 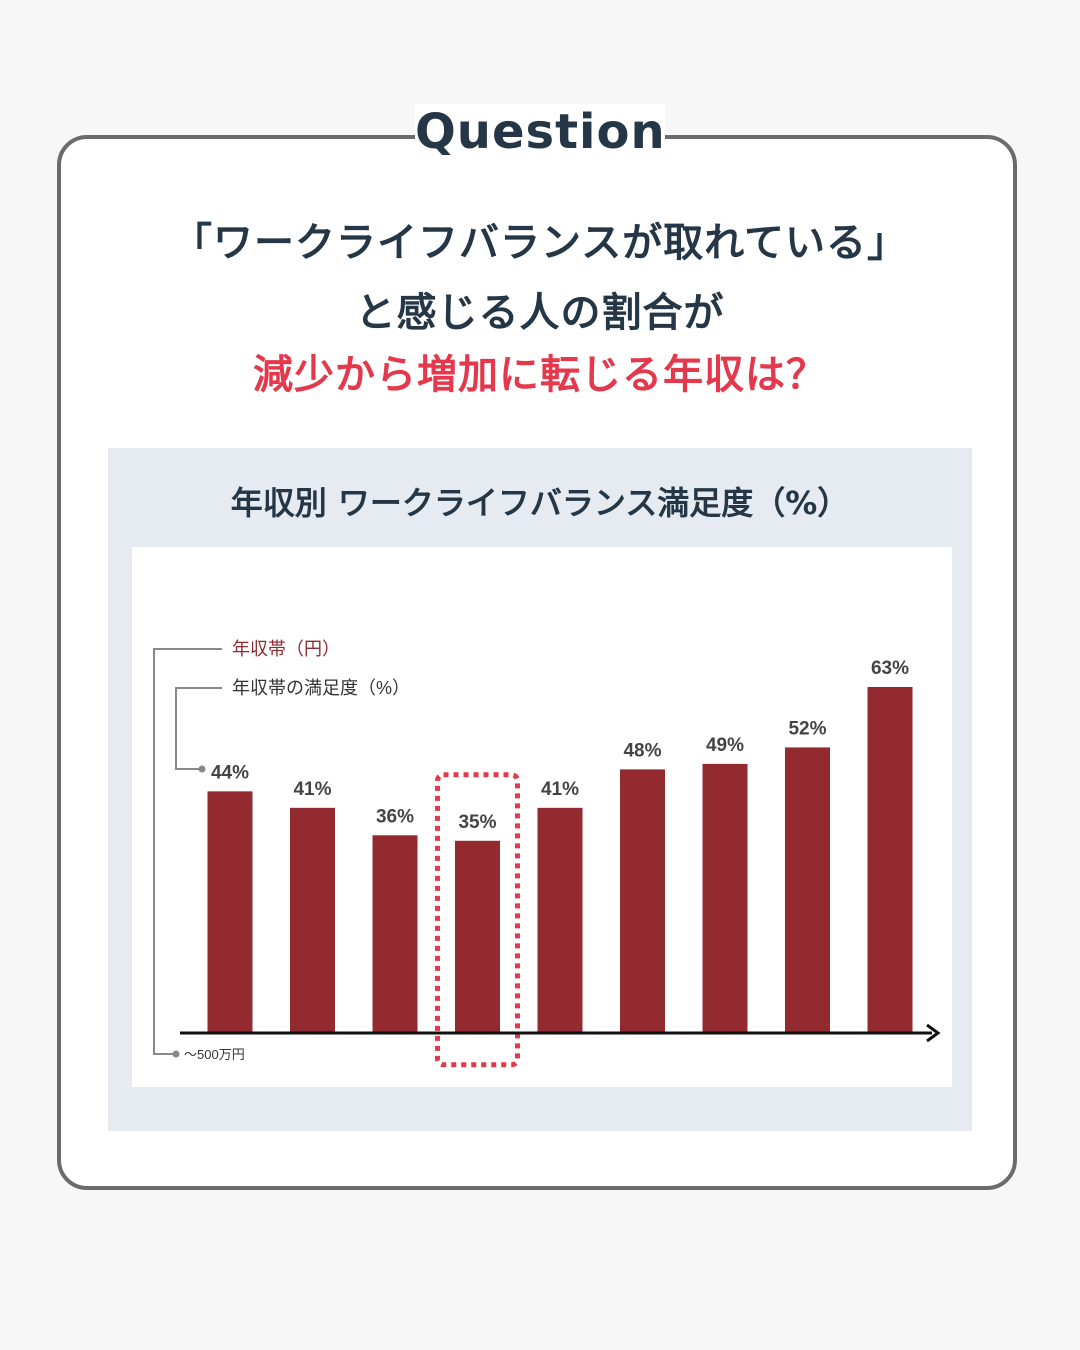 I want to click on legend-dot-band, so click(x=176, y=1054).